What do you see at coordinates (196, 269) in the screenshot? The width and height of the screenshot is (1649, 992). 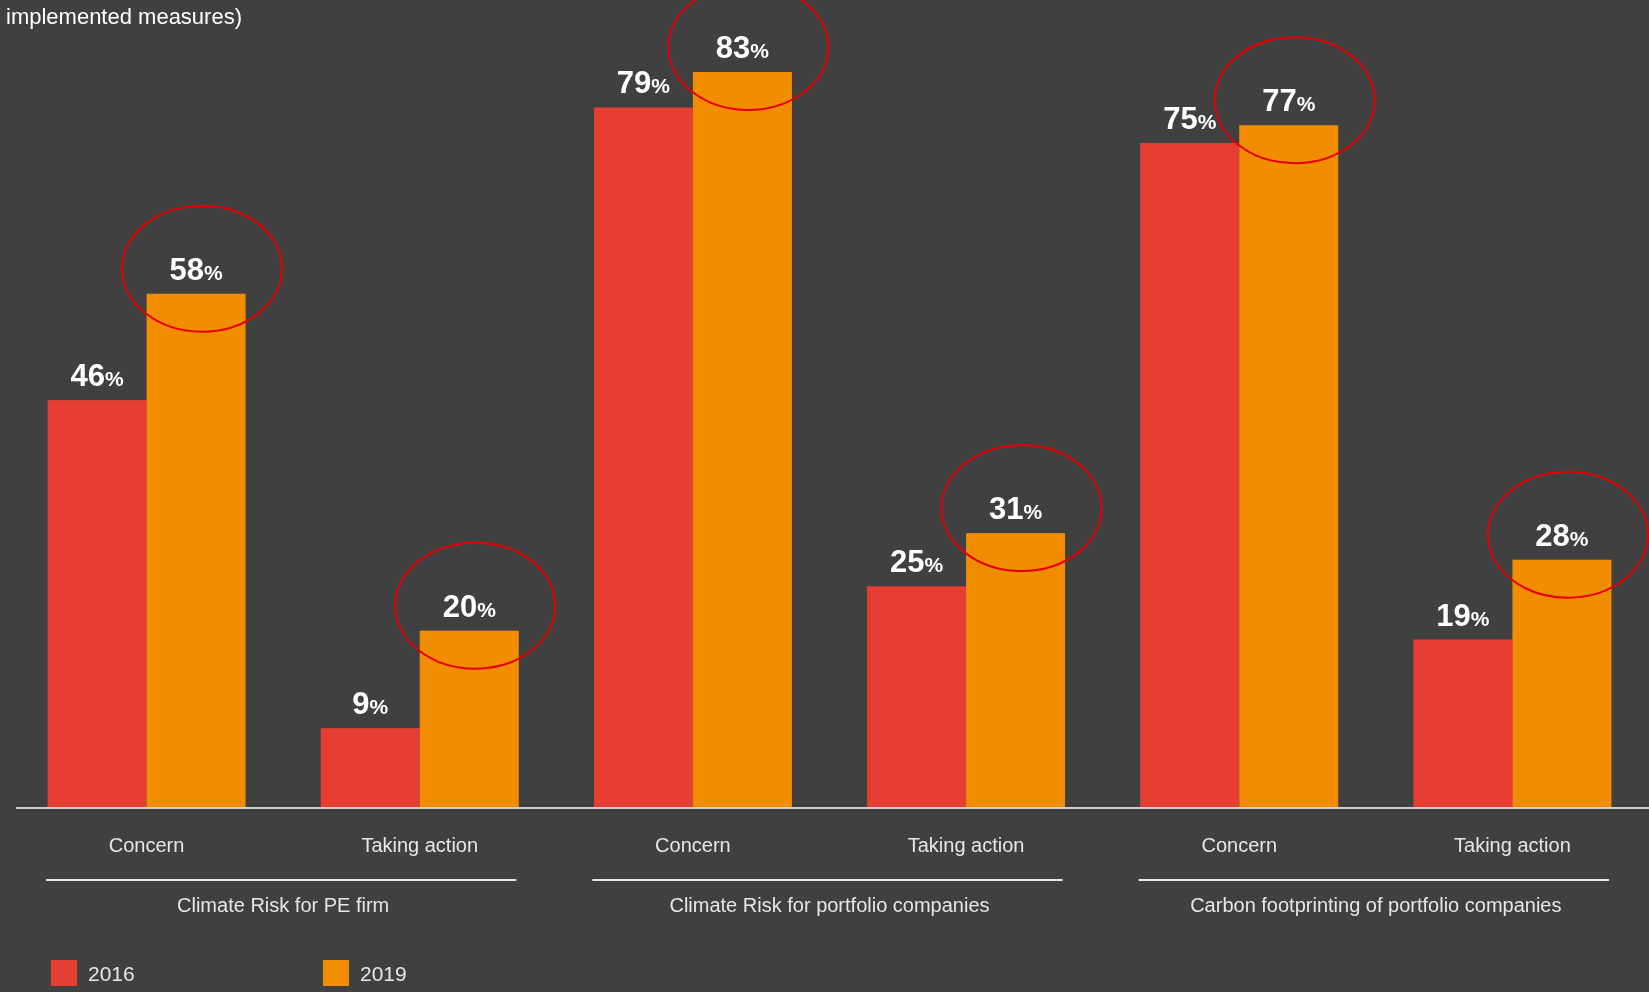 I see `data-label: 58%` at bounding box center [196, 269].